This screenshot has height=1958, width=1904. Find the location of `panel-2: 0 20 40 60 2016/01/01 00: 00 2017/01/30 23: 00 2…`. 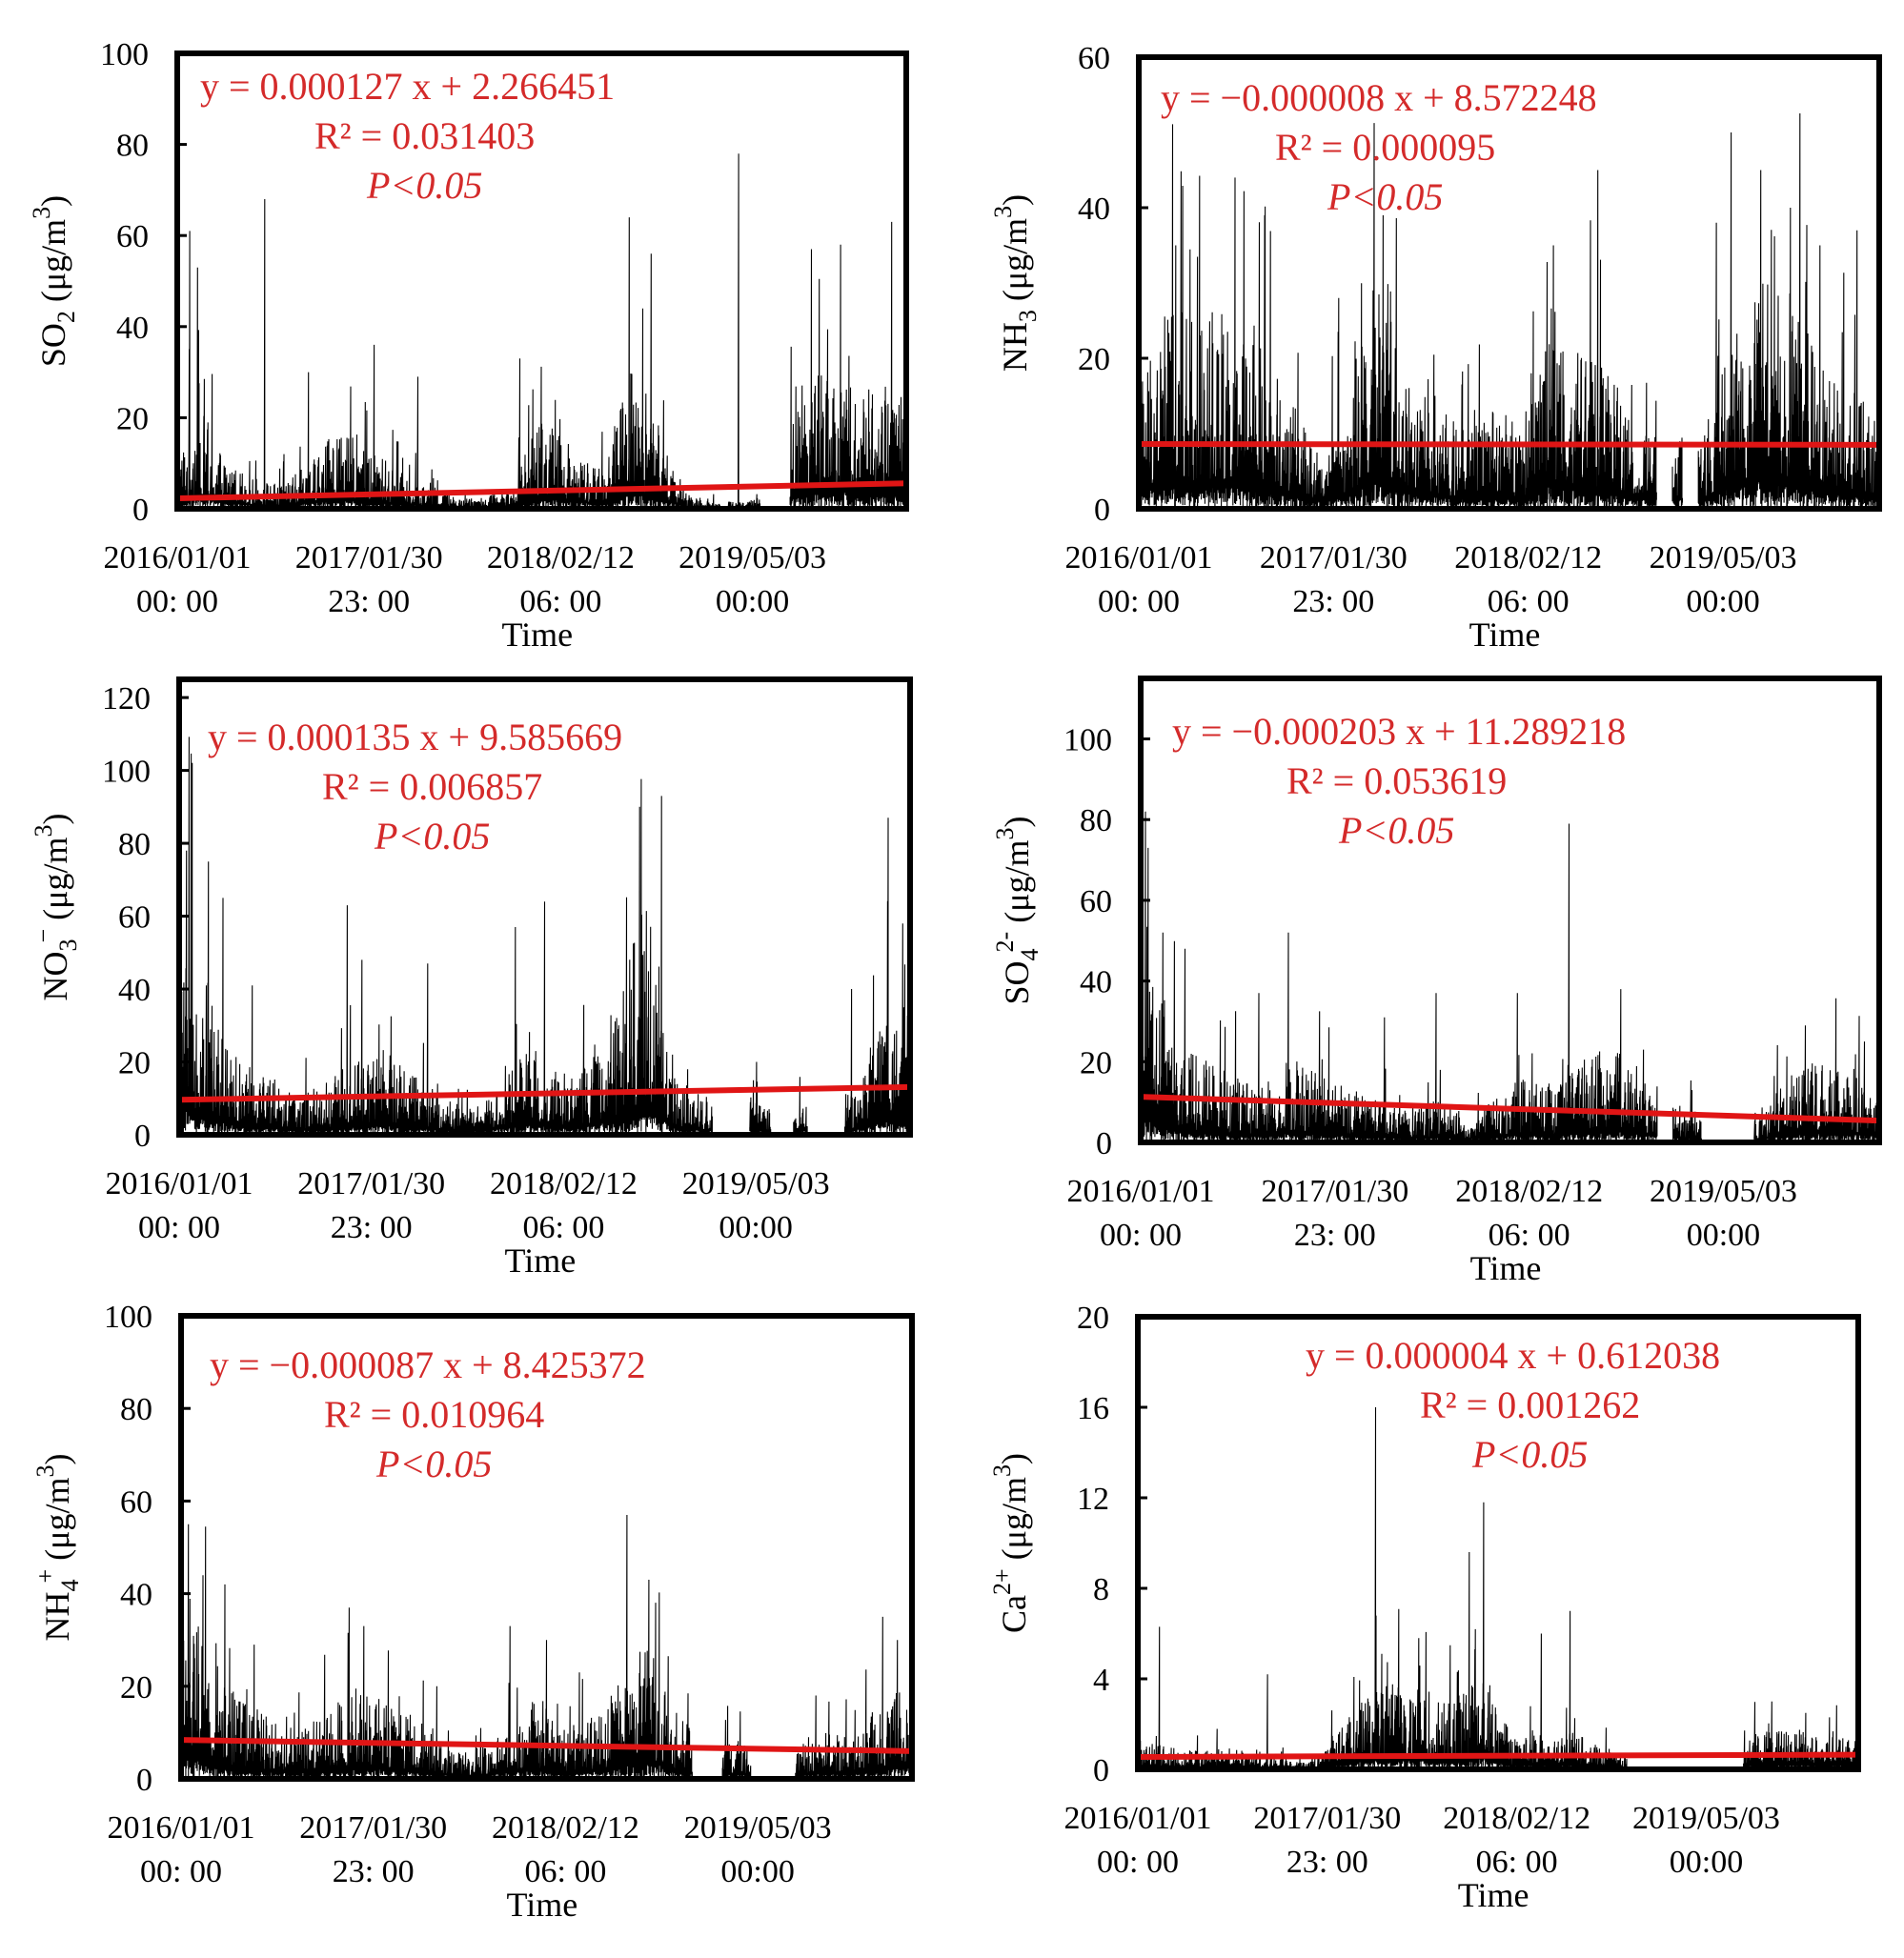

panel-2: 0 20 40 60 2016/01/01 00: 00 2017/01/30 23: 00 2… is located at coordinates (1435, 347).